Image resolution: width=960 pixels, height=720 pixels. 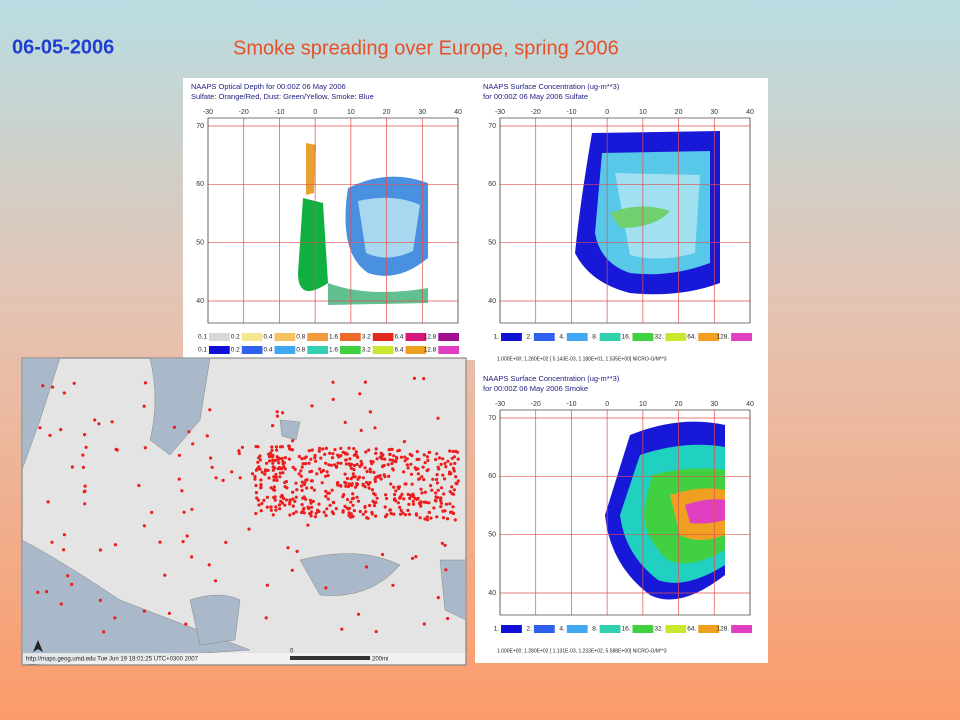 What do you see at coordinates (380, 660) in the screenshot?
I see `scale-label: 200mi` at bounding box center [380, 660].